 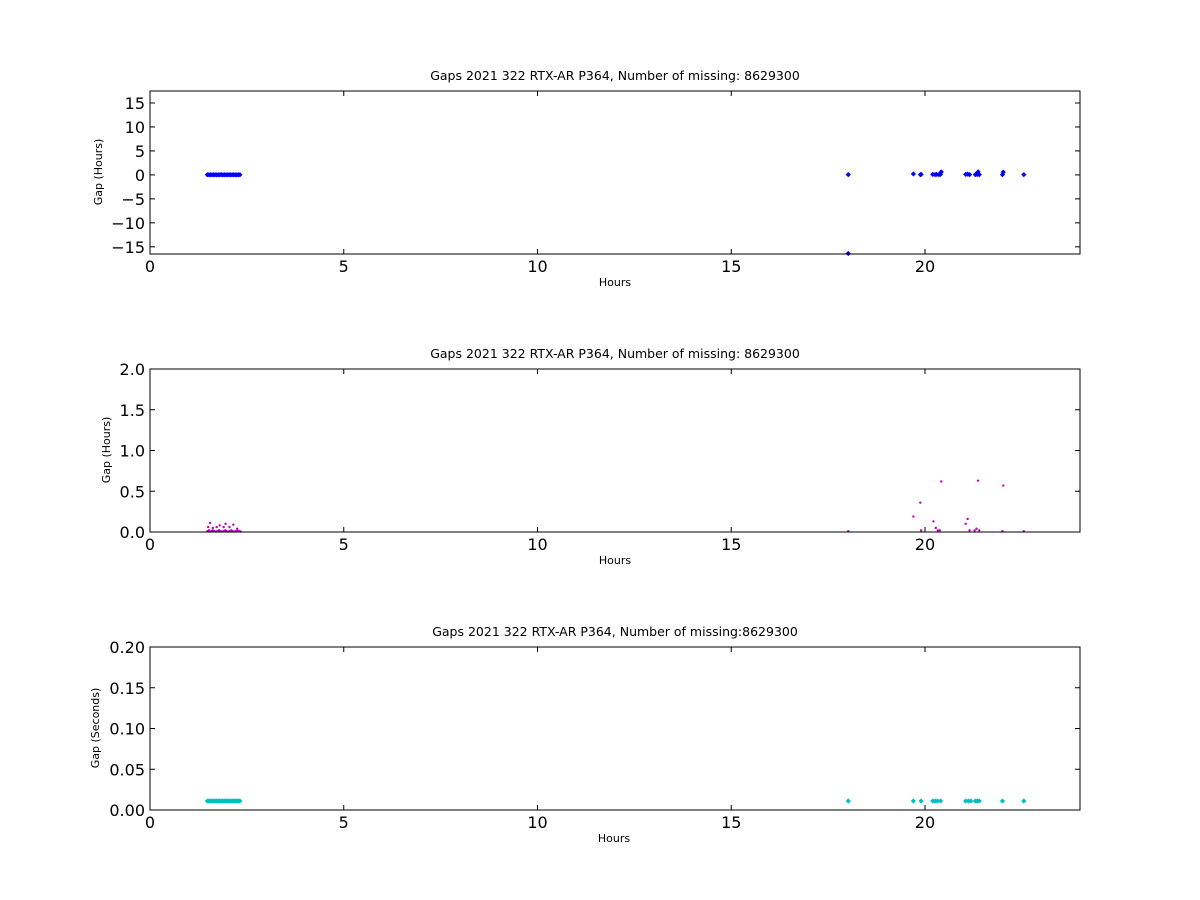 What do you see at coordinates (98, 172) in the screenshot?
I see `panel-1-ylabel: Gap (Hours)` at bounding box center [98, 172].